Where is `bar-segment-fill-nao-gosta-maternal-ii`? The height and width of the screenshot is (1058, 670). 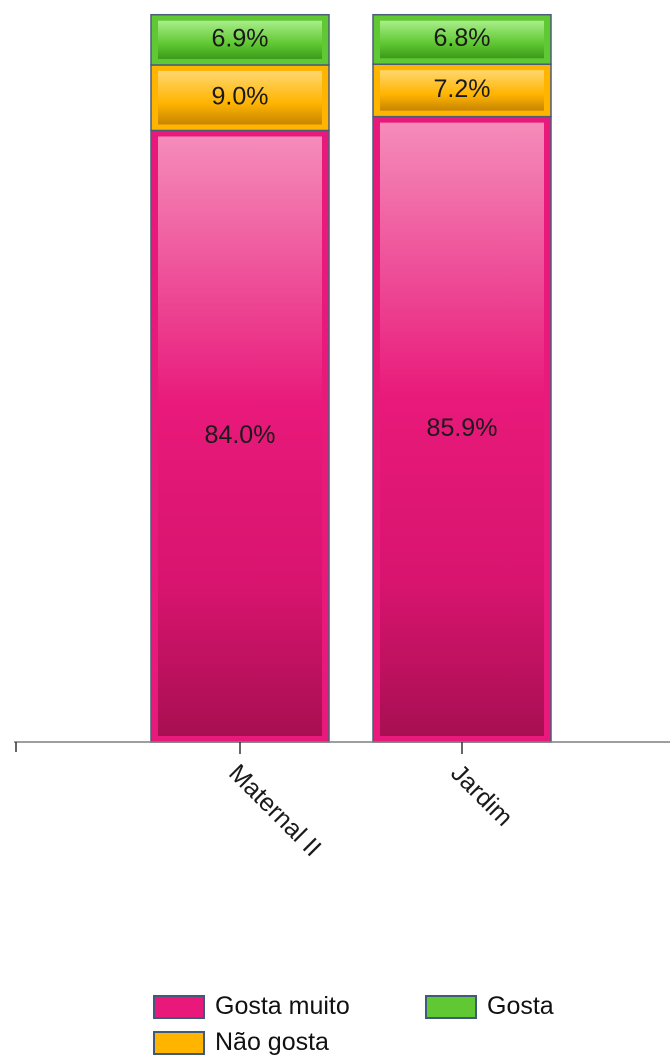
bar-segment-fill-nao-gosta-maternal-ii is located at coordinates (240, 97).